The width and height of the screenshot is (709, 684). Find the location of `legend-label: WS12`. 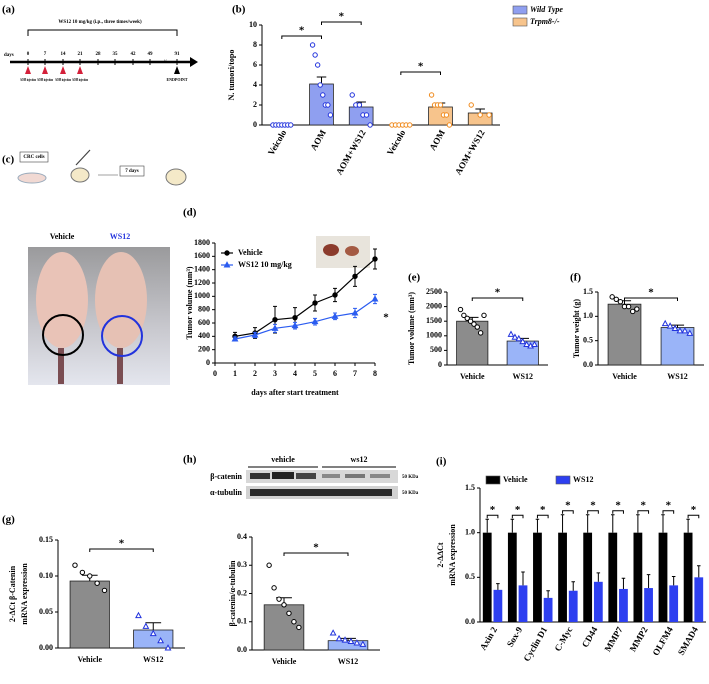

legend-label: WS12 is located at coordinates (583, 479).